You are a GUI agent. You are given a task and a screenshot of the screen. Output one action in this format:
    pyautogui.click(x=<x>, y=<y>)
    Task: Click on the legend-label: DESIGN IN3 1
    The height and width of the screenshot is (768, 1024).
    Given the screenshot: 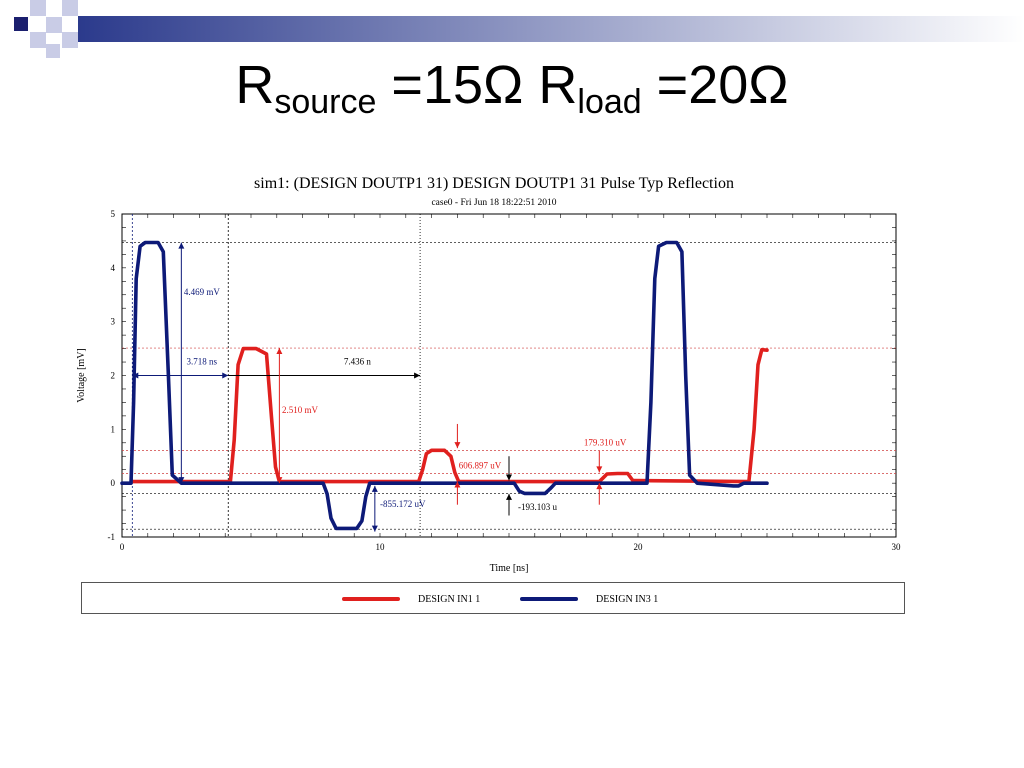 What is the action you would take?
    pyautogui.click(x=627, y=599)
    